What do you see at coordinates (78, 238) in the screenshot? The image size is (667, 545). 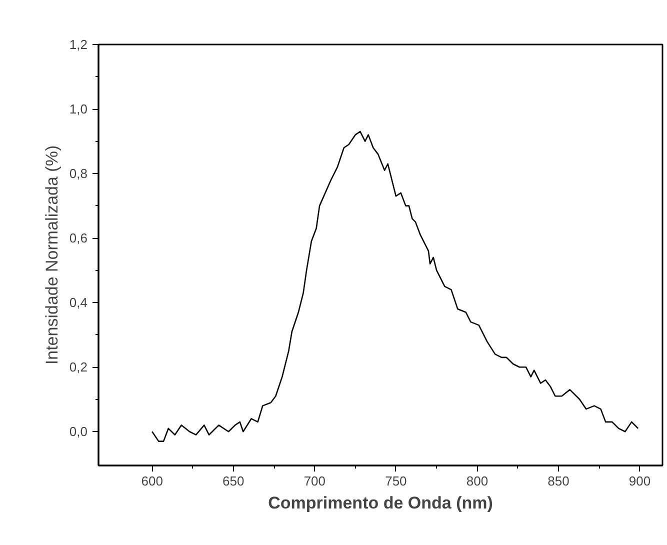 I see `y-tick-label: 0,6` at bounding box center [78, 238].